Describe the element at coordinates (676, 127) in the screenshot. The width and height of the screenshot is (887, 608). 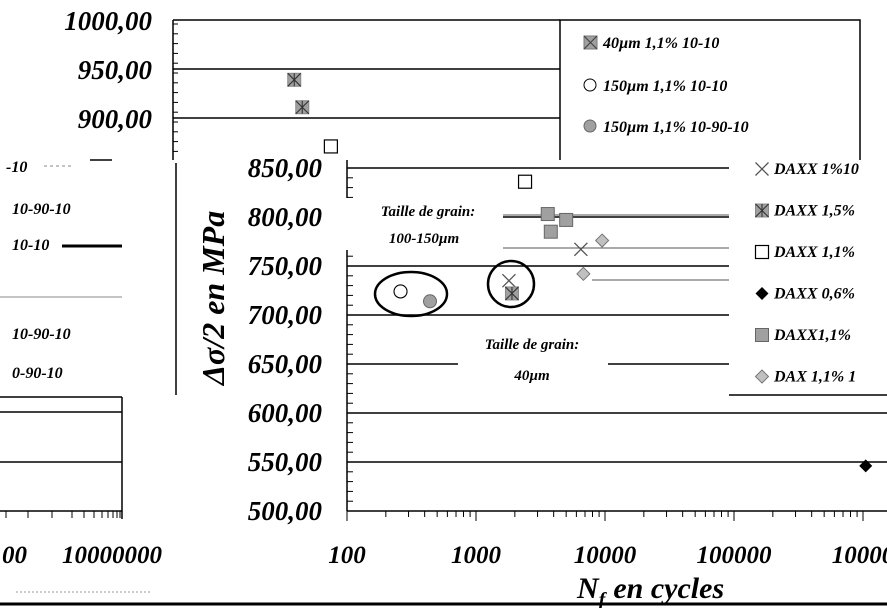
I see `background-legend-label: 150µm 1,1% 10-90-10` at that location.